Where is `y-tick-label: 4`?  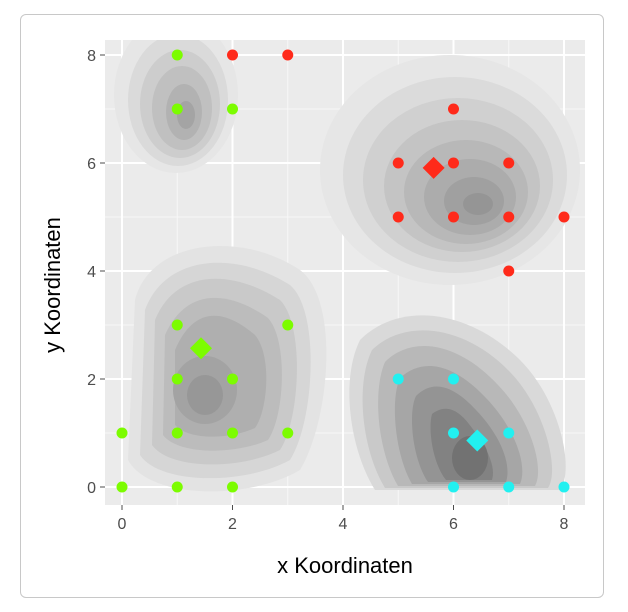
y-tick-label: 4 is located at coordinates (91, 272).